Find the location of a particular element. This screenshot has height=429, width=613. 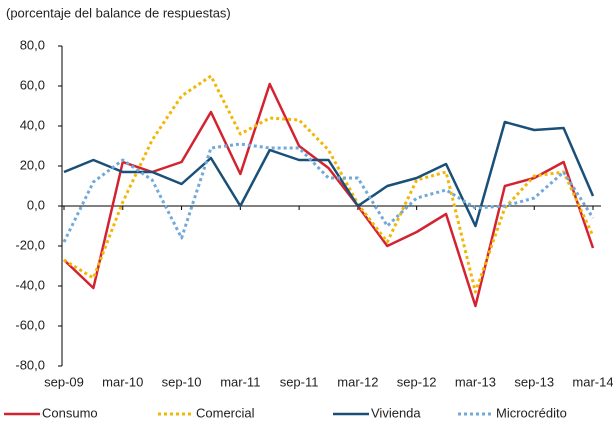

y-tick-label: 20,0 is located at coordinates (32, 164).